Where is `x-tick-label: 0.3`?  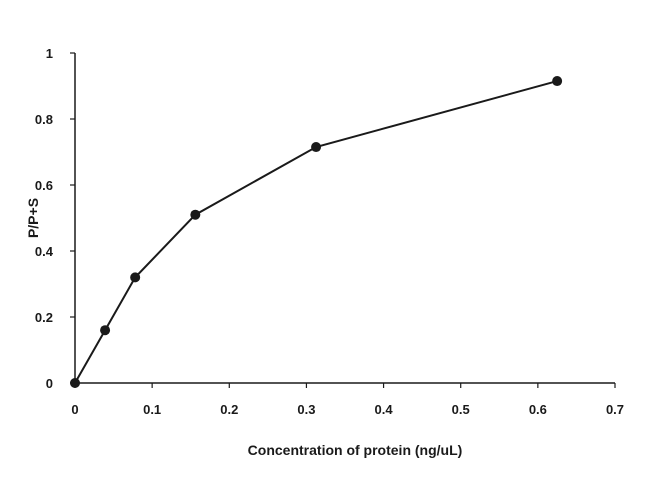
x-tick-label: 0.3 is located at coordinates (306, 409).